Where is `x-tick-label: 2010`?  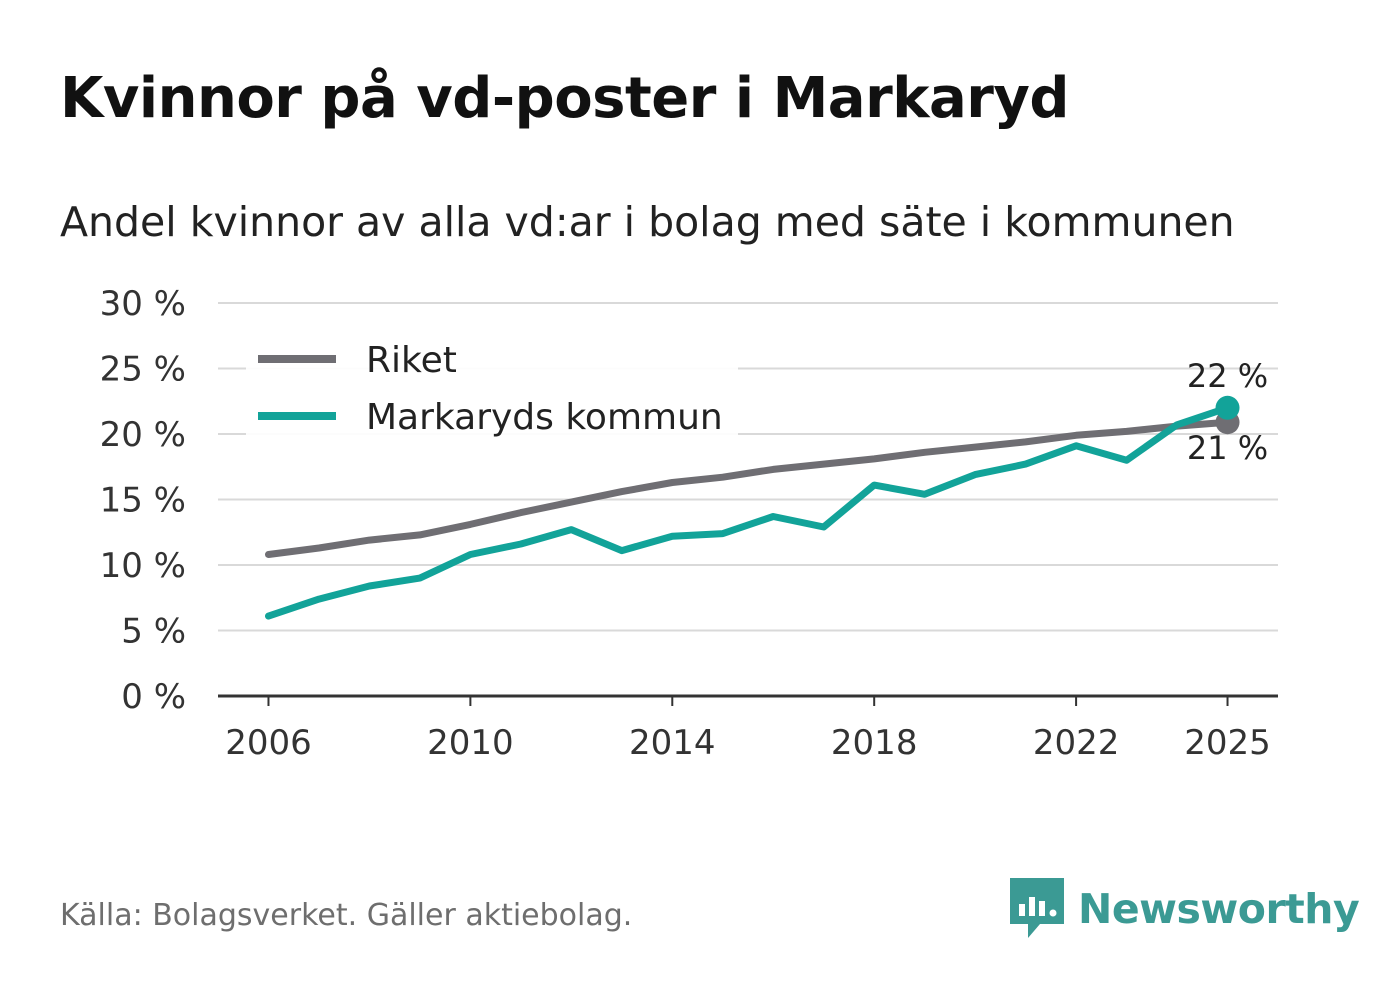
x-tick-label: 2010 is located at coordinates (470, 743).